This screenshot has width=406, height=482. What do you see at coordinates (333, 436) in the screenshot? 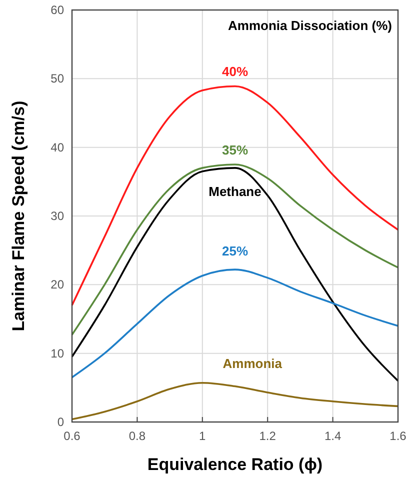
I see `x-tick-label: 1.4` at bounding box center [333, 436].